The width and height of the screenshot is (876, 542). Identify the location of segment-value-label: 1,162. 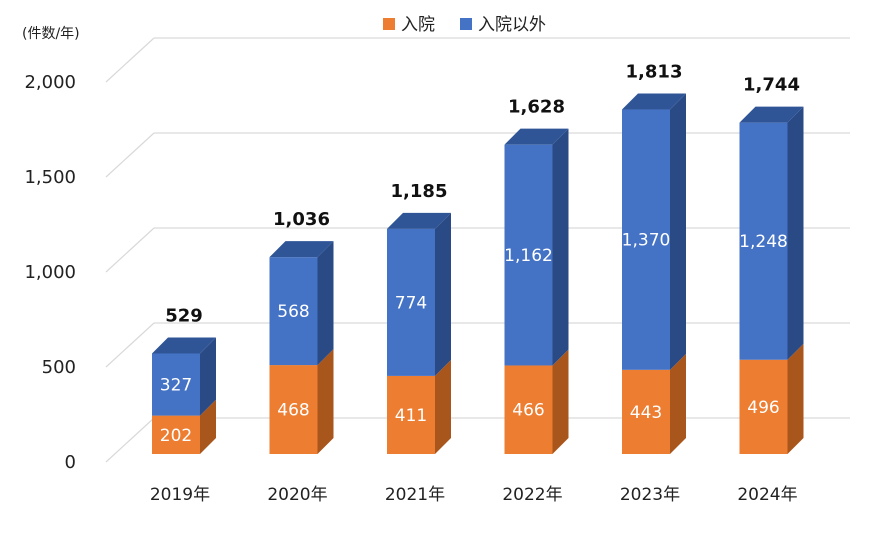
(528, 256).